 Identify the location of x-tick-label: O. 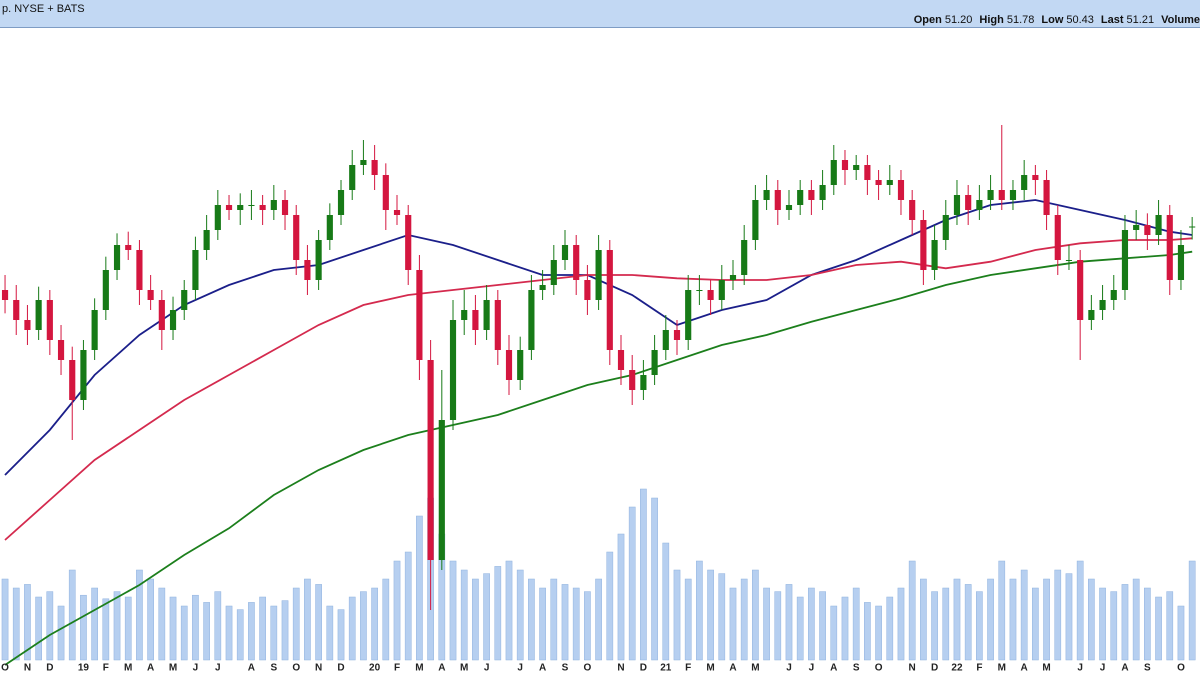
(879, 668).